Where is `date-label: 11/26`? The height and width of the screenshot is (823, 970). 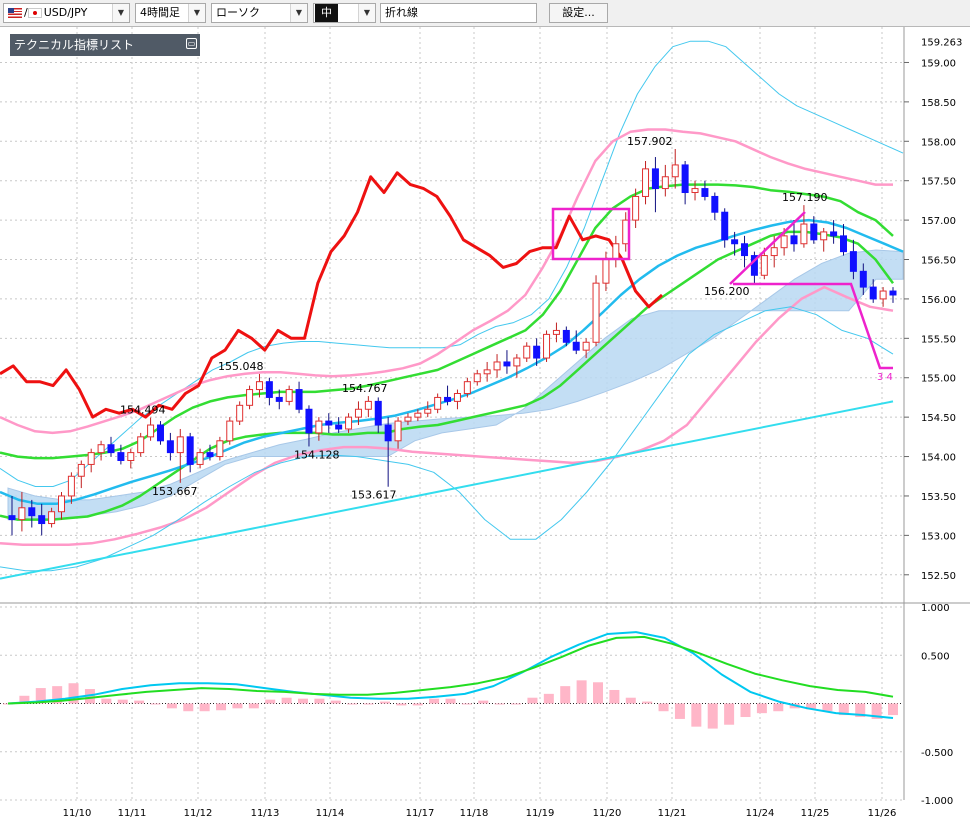 date-label: 11/26 is located at coordinates (882, 813).